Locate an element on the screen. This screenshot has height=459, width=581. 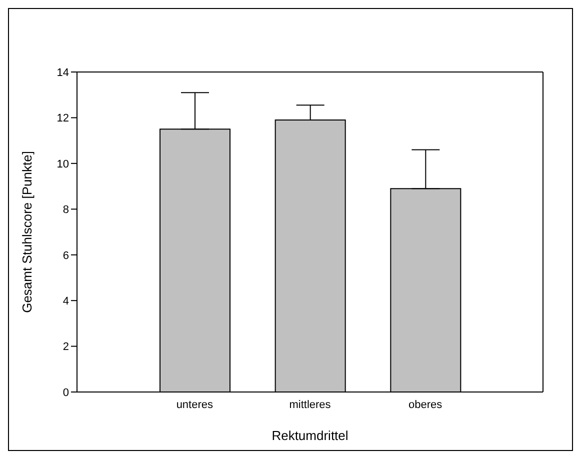
x-axis-title: Rektumdrittel is located at coordinates (310, 435).